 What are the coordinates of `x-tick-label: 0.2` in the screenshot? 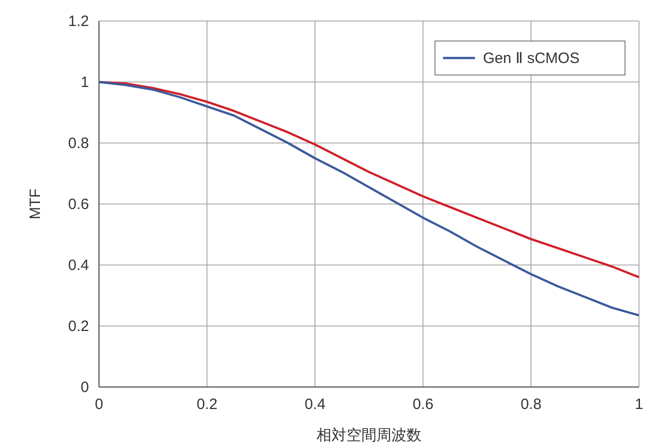 It's located at (207, 404).